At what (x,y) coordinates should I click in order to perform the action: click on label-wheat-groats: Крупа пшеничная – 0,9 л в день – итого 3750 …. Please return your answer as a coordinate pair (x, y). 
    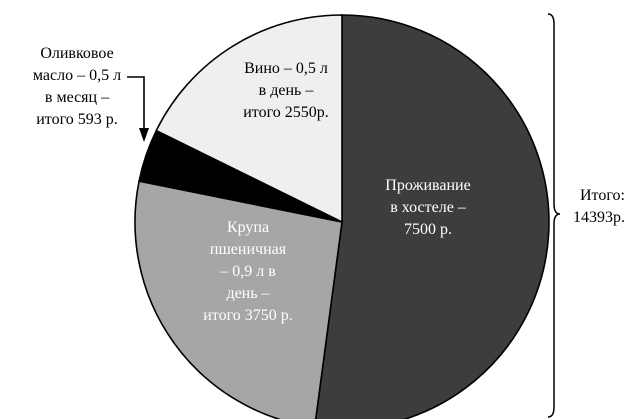
    Looking at the image, I should click on (248, 271).